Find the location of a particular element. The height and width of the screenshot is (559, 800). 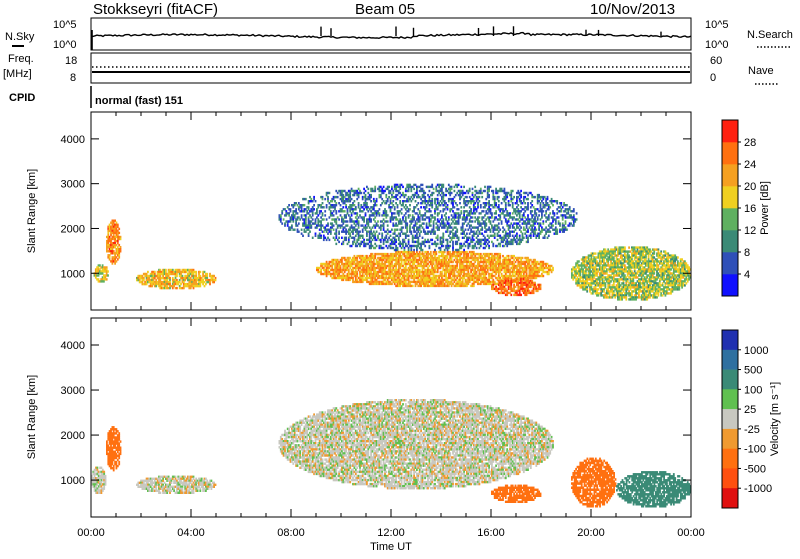

freq-right-tick-bottom: 0 is located at coordinates (713, 78).